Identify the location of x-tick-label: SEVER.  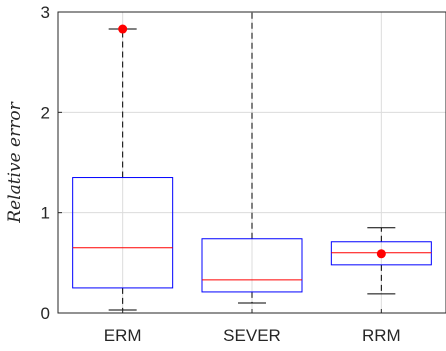
(252, 335).